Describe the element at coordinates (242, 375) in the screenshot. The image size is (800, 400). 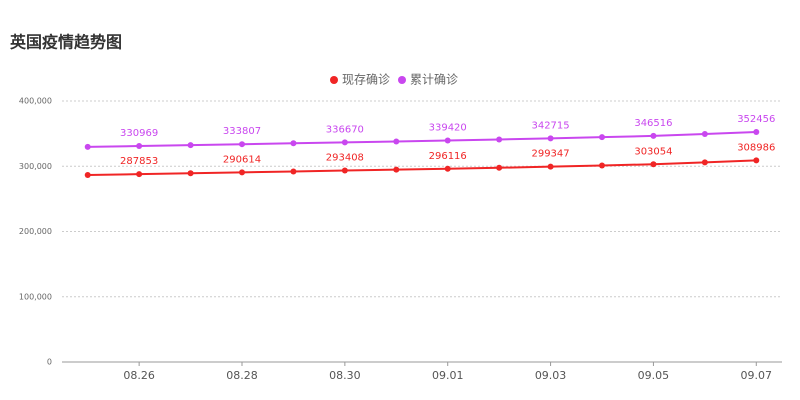
I see `x-tick-label: 08.28` at that location.